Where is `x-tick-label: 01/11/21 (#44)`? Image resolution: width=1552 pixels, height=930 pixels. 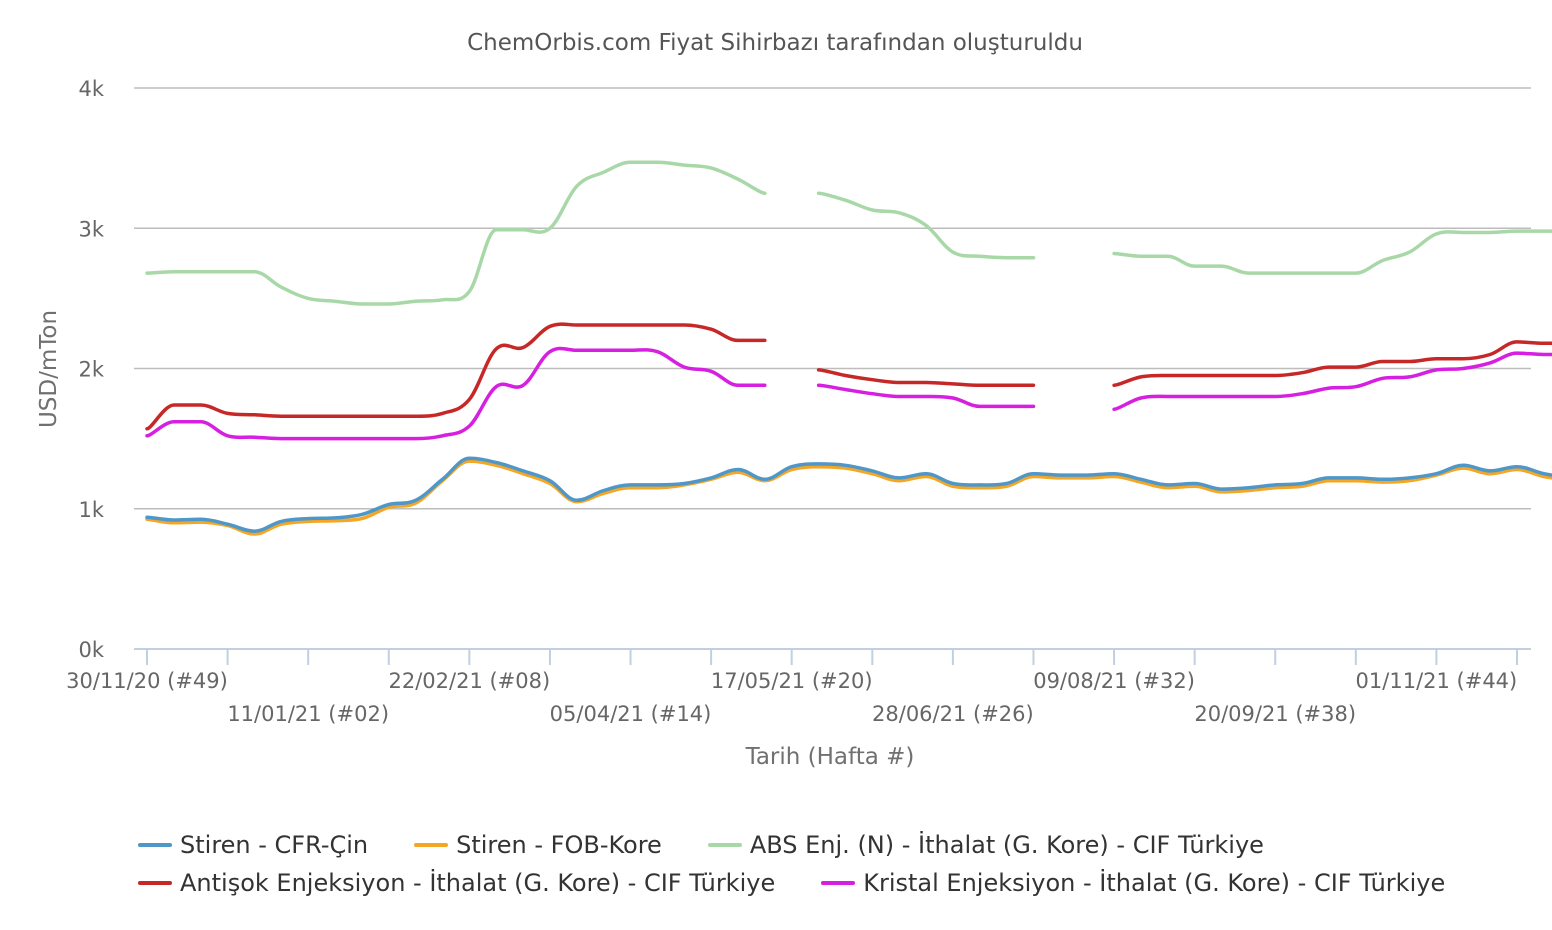 x-tick-label: 01/11/21 (#44) is located at coordinates (1437, 681).